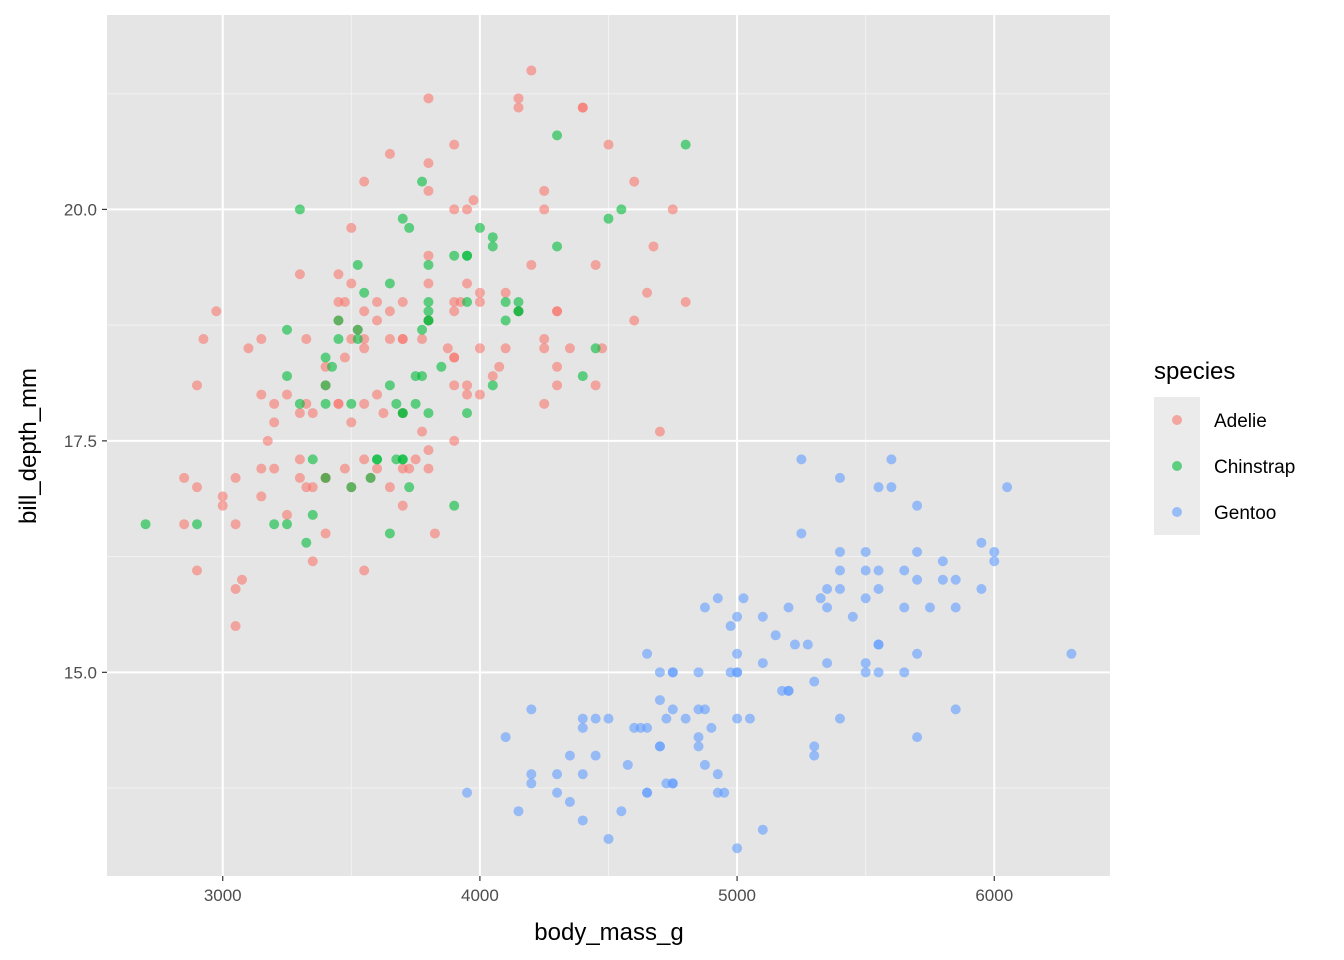 This screenshot has height=960, width=1344. What do you see at coordinates (480, 895) in the screenshot?
I see `x-tick-label: 4000` at bounding box center [480, 895].